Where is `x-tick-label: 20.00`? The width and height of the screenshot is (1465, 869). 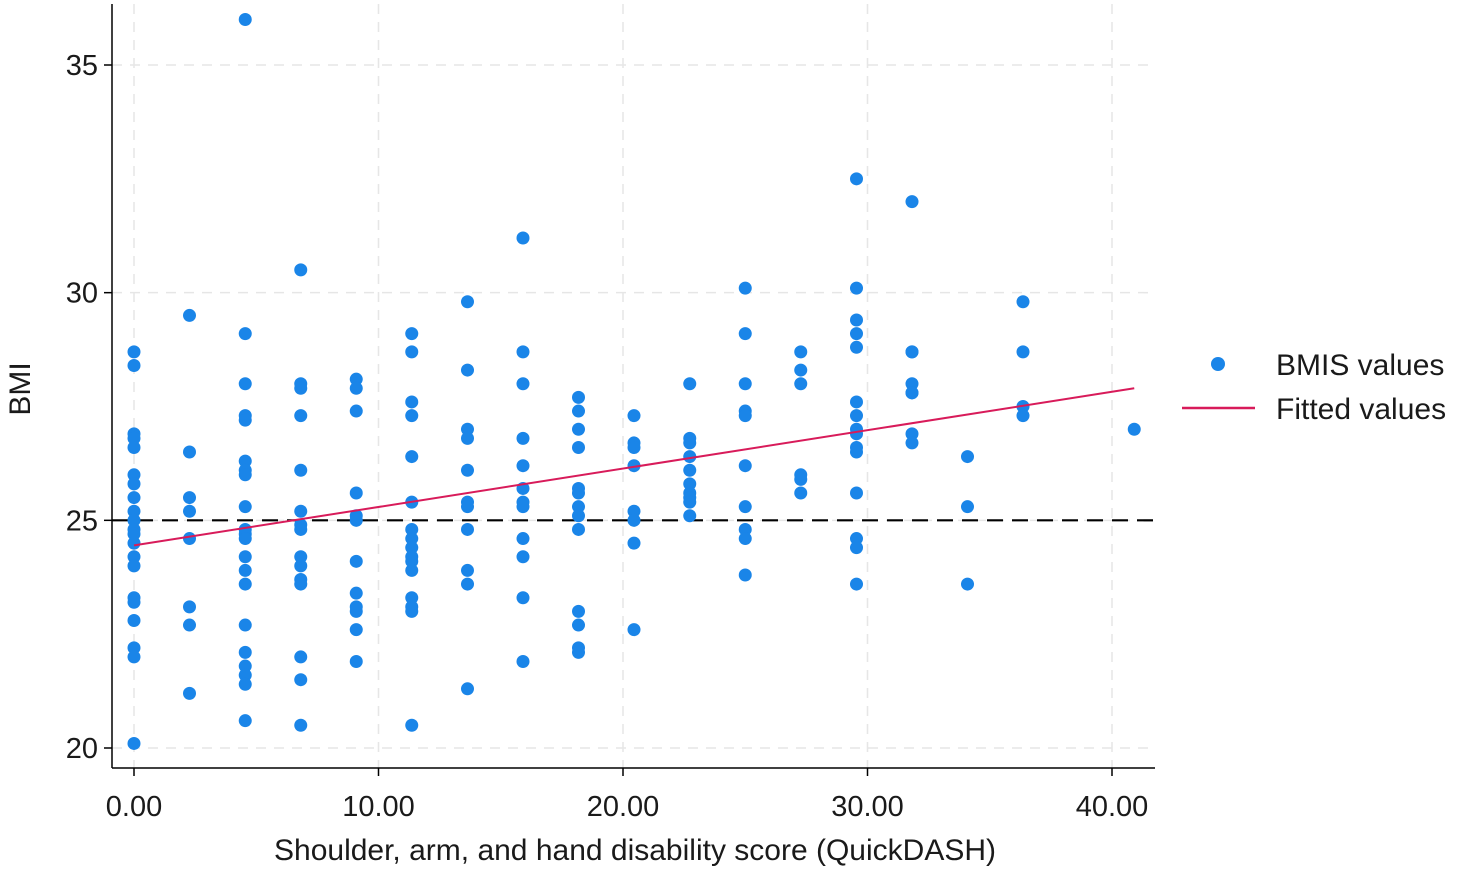
x-tick-label: 20.00 is located at coordinates (623, 807).